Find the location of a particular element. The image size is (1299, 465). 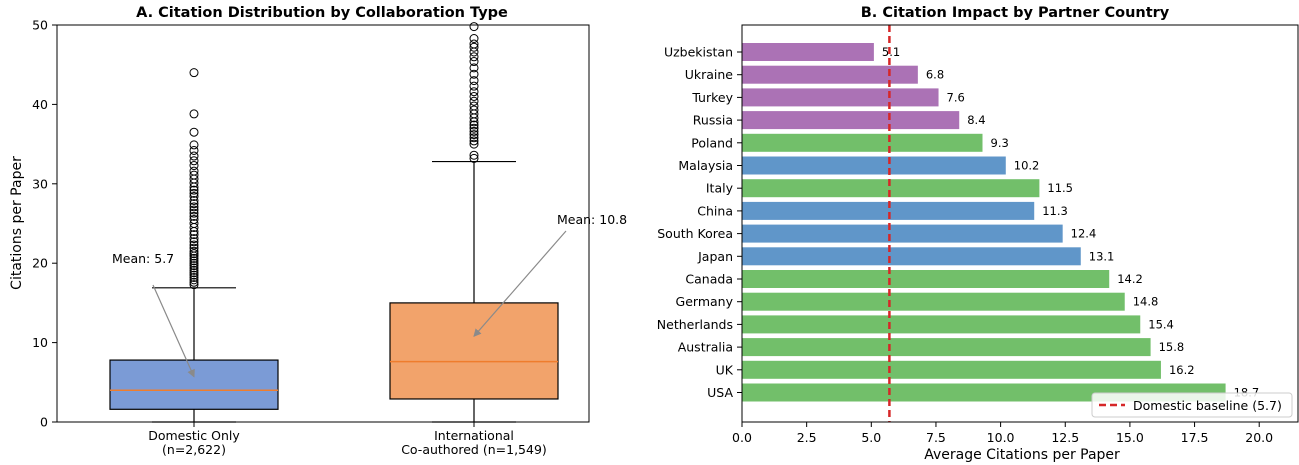

bar-value-label: 15.8 is located at coordinates (1172, 347).